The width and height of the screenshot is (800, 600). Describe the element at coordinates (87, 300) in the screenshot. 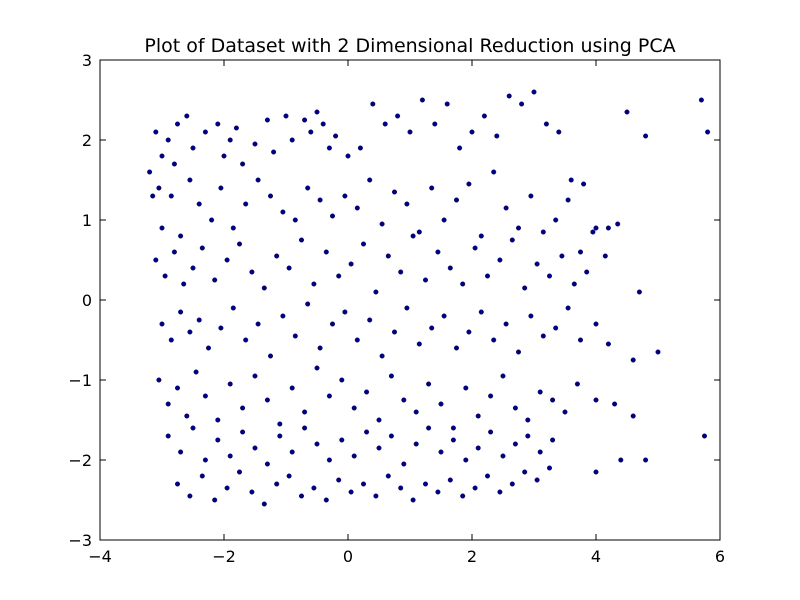

I see `y-tick-label: 0` at that location.